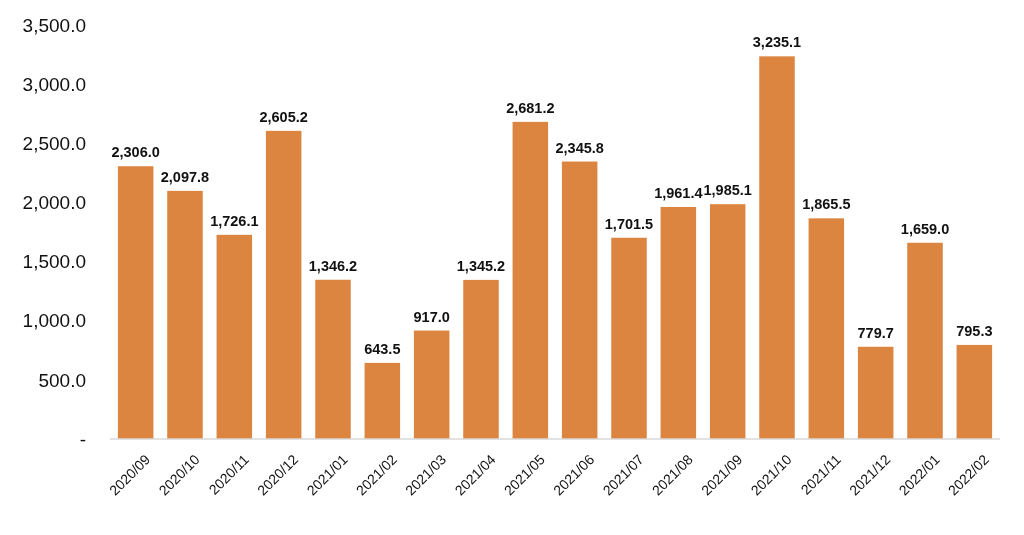 The image size is (1024, 535). Describe the element at coordinates (54, 84) in the screenshot. I see `y-tick-label: 3,000.0` at that location.